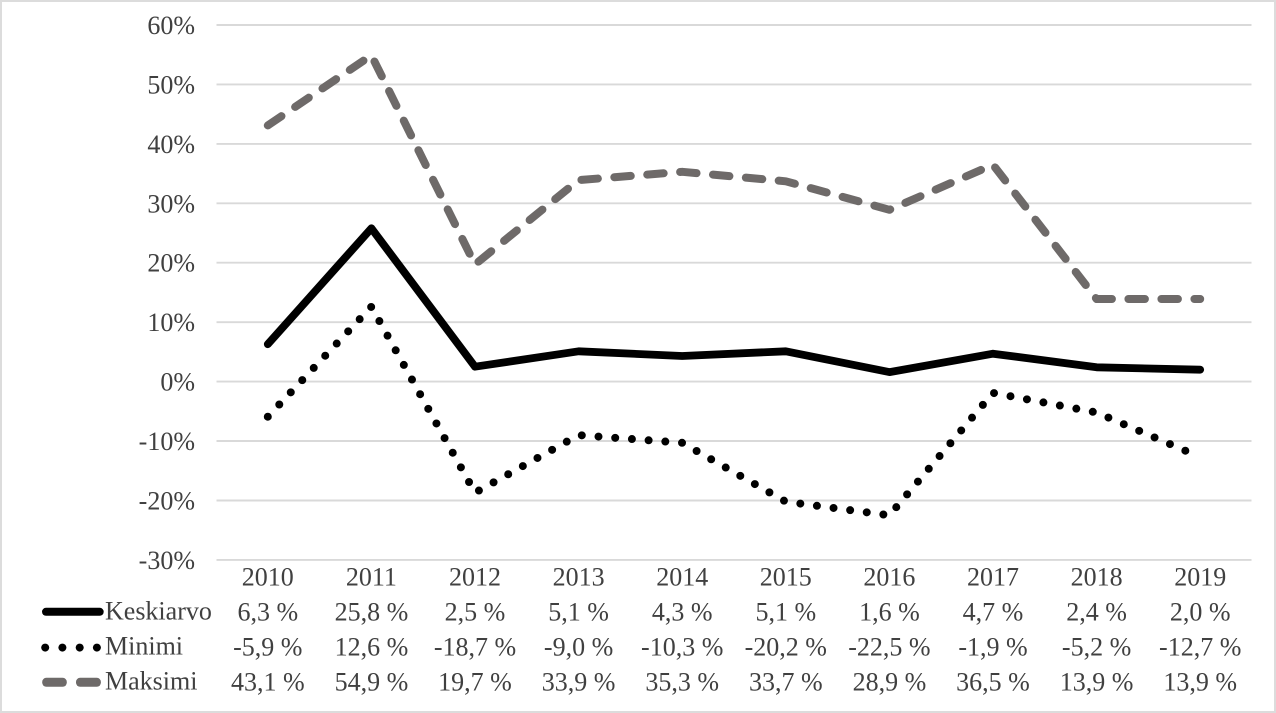 The width and height of the screenshot is (1276, 713). What do you see at coordinates (579, 577) in the screenshot?
I see `svg-text: 2013` at bounding box center [579, 577].